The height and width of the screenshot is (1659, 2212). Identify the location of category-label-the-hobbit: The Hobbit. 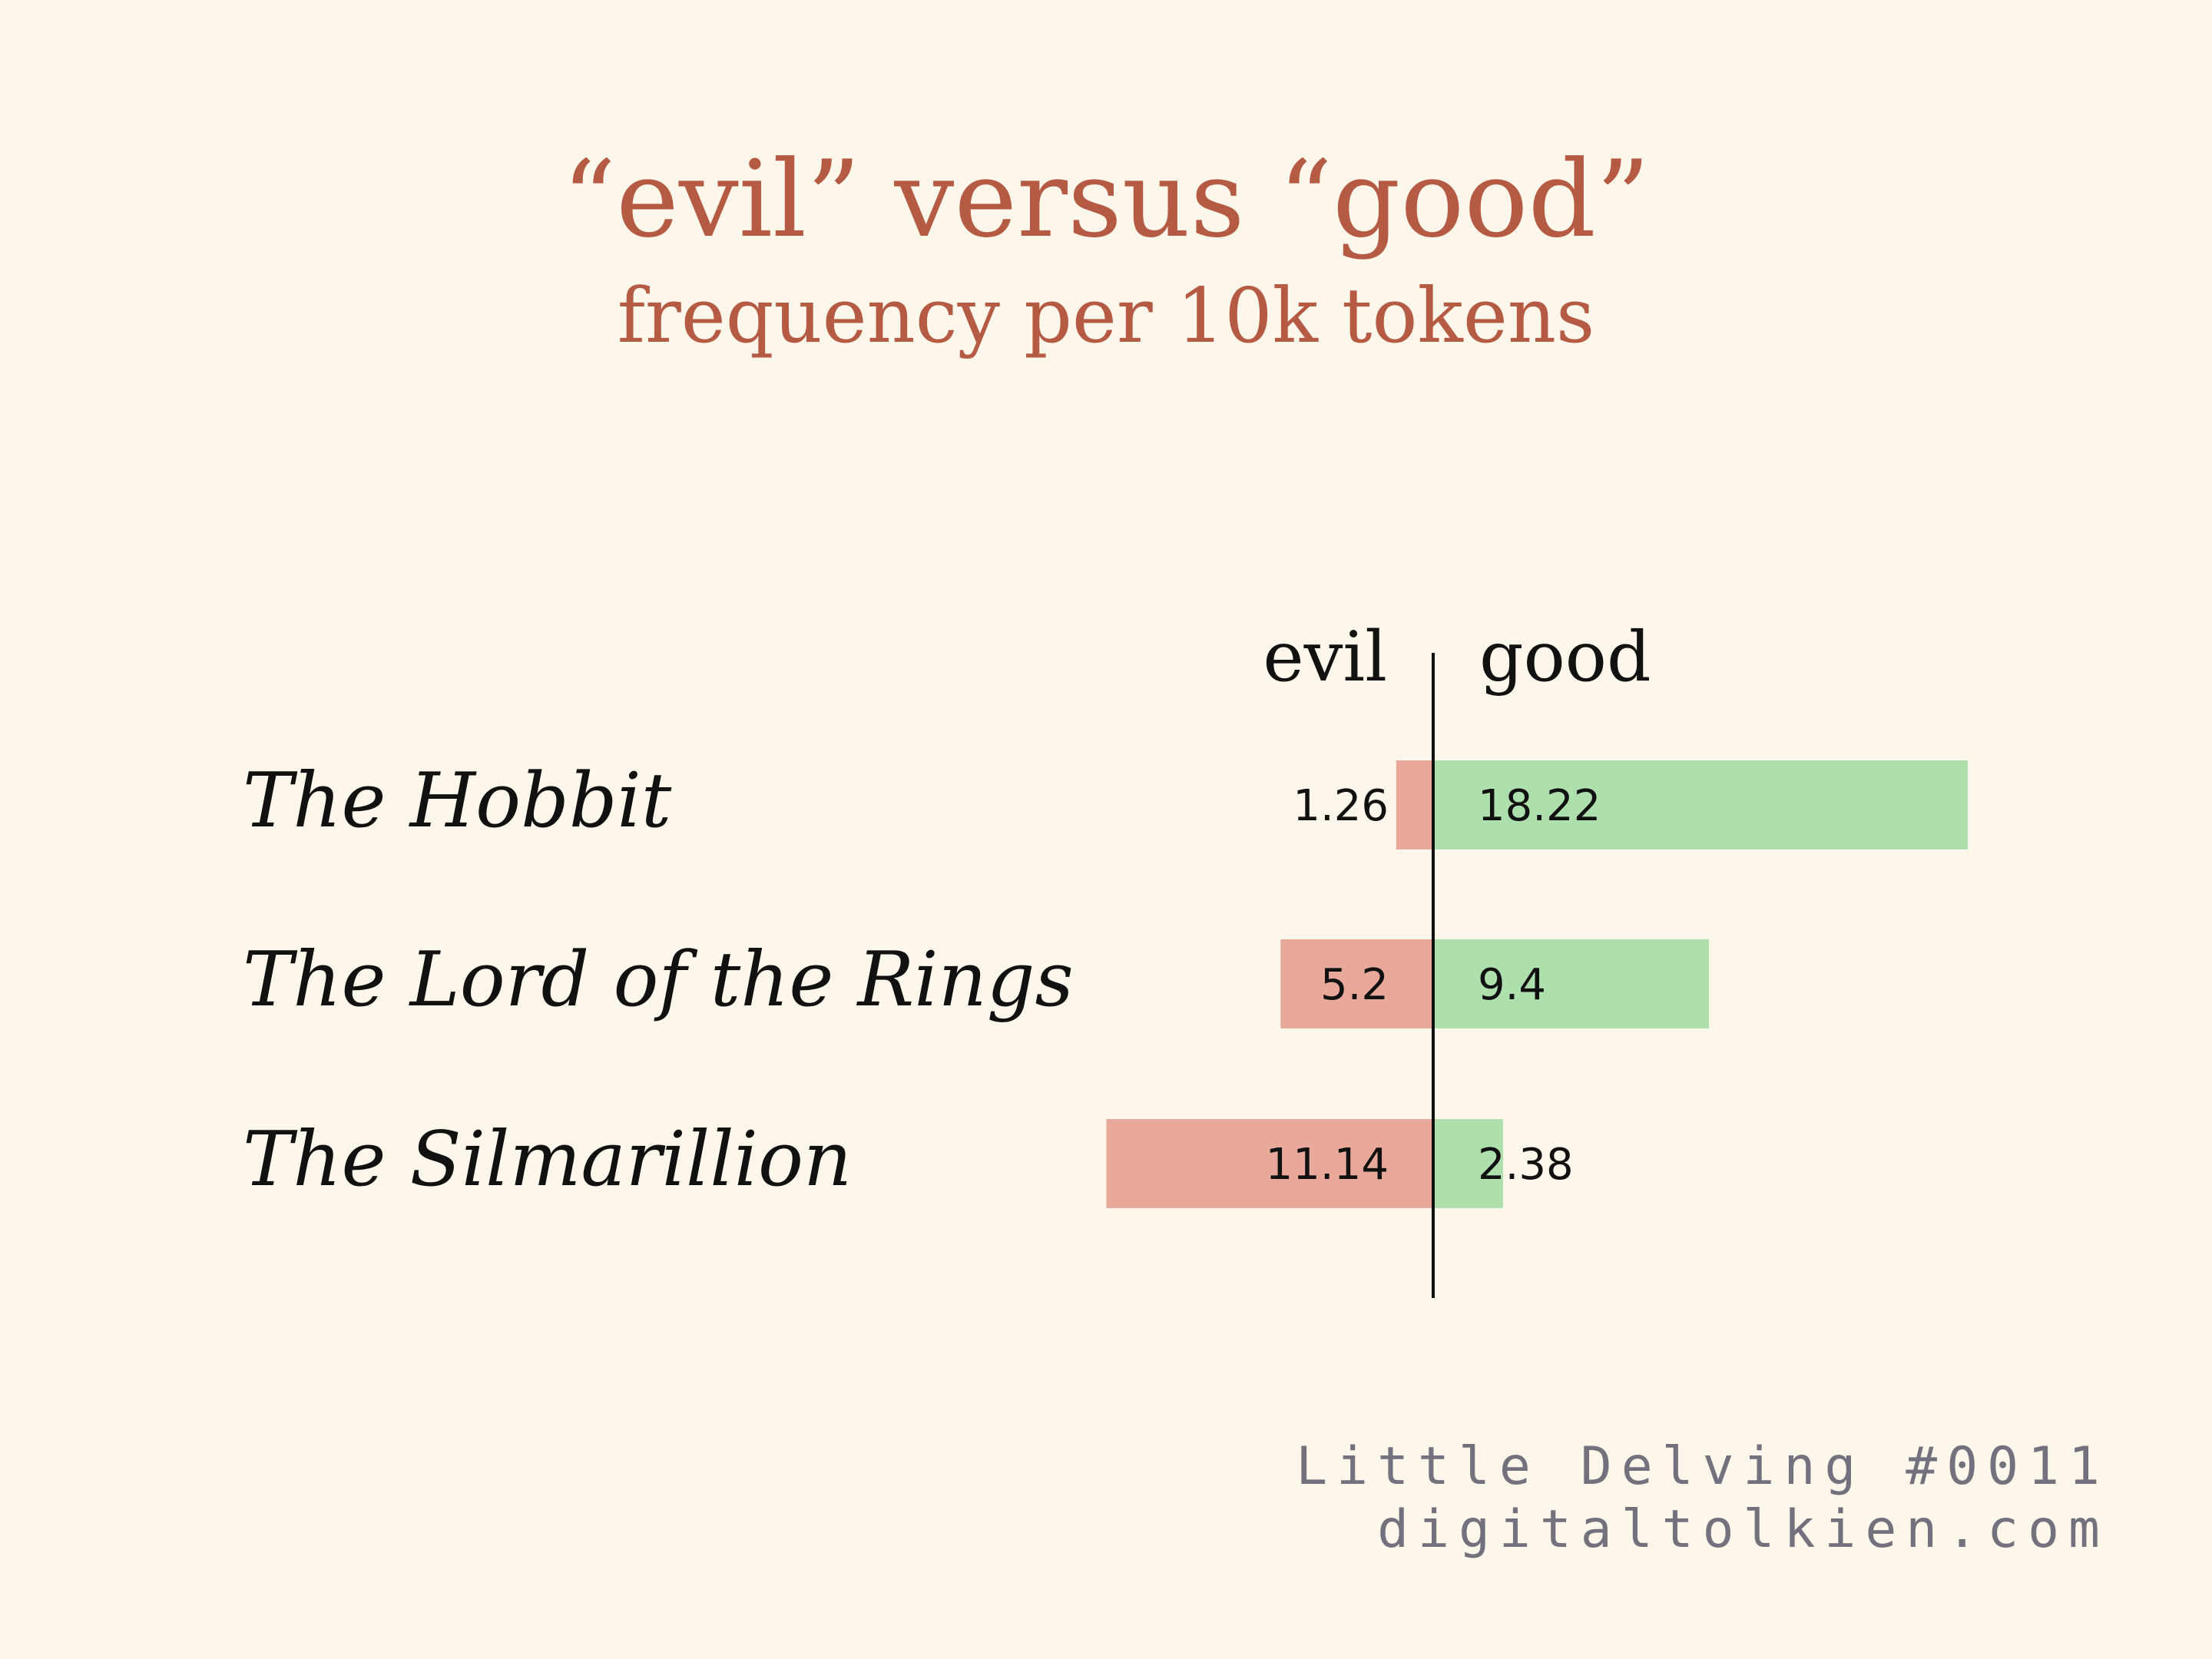
(458, 801).